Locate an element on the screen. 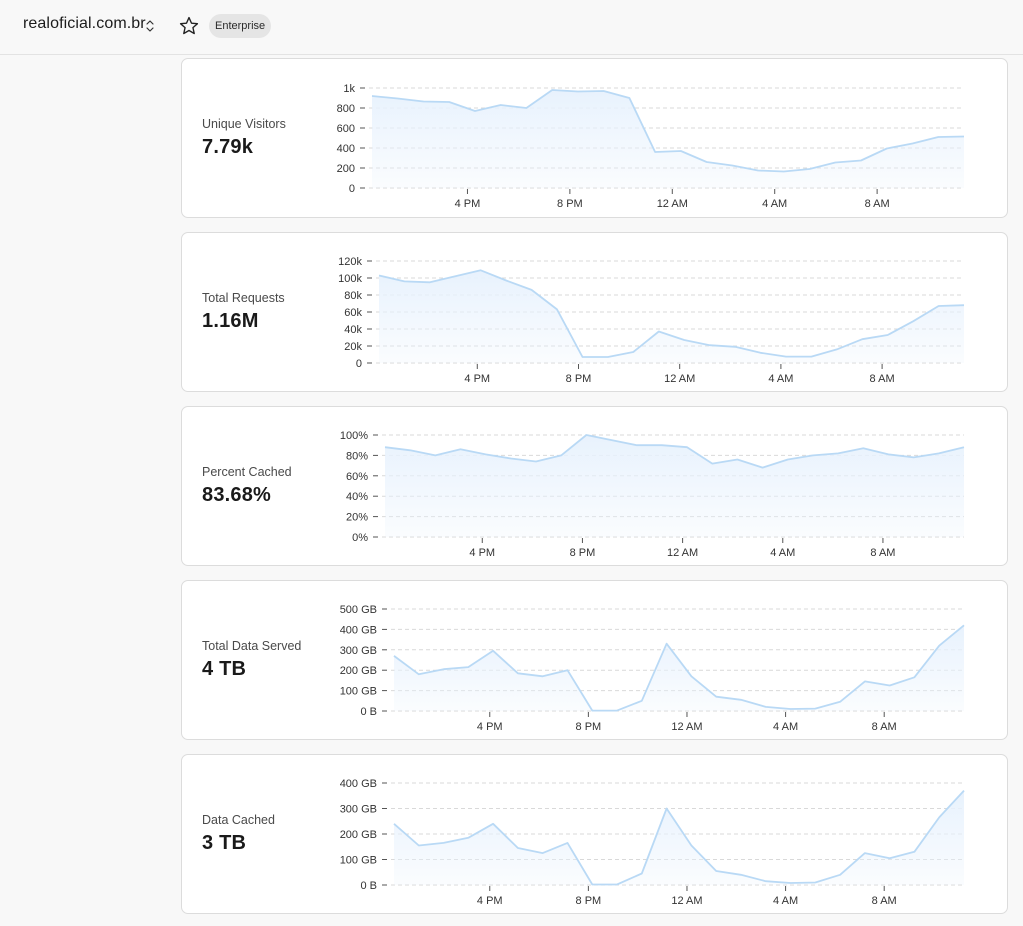  y-tick-label: 60% is located at coordinates (357, 477).